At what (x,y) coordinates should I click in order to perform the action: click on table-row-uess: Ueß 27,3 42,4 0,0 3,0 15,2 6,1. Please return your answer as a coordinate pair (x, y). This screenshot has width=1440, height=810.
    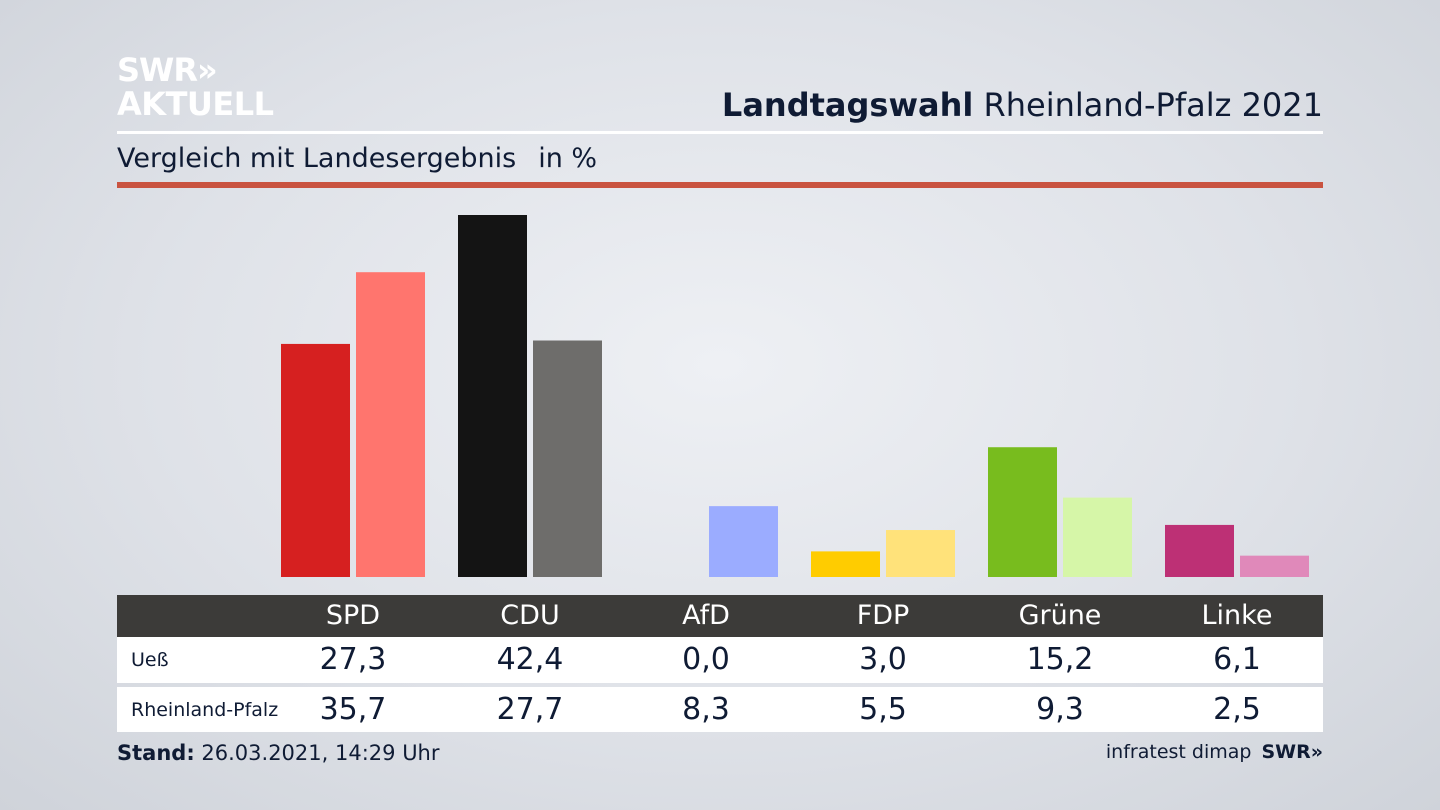
    Looking at the image, I should click on (720, 660).